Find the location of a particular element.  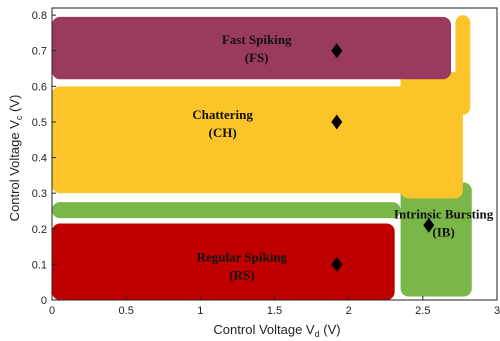

x-tick-label-1: 0.5 is located at coordinates (126, 311).